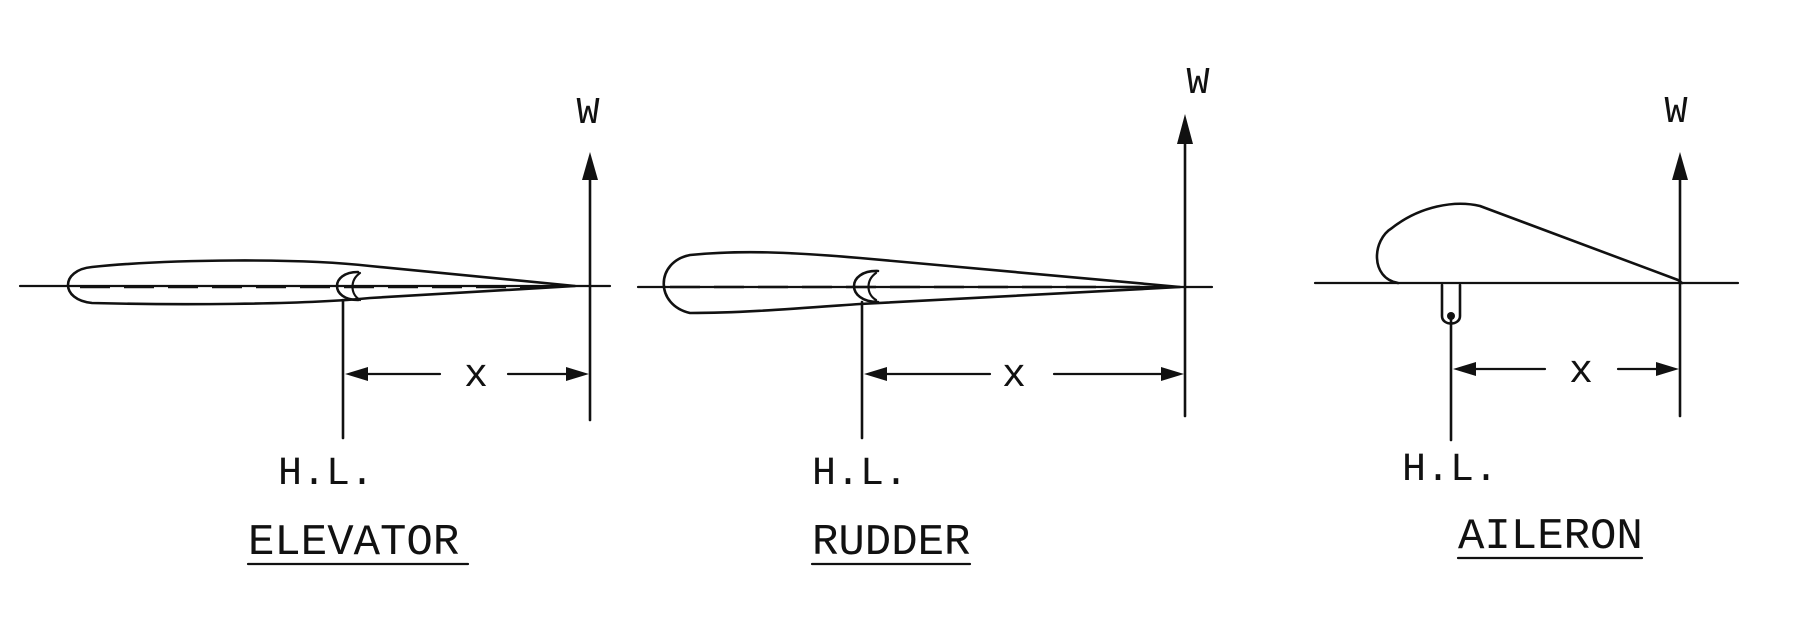 The image size is (1810, 622). Describe the element at coordinates (321, 282) in the screenshot. I see `elevator-airfoil` at that location.